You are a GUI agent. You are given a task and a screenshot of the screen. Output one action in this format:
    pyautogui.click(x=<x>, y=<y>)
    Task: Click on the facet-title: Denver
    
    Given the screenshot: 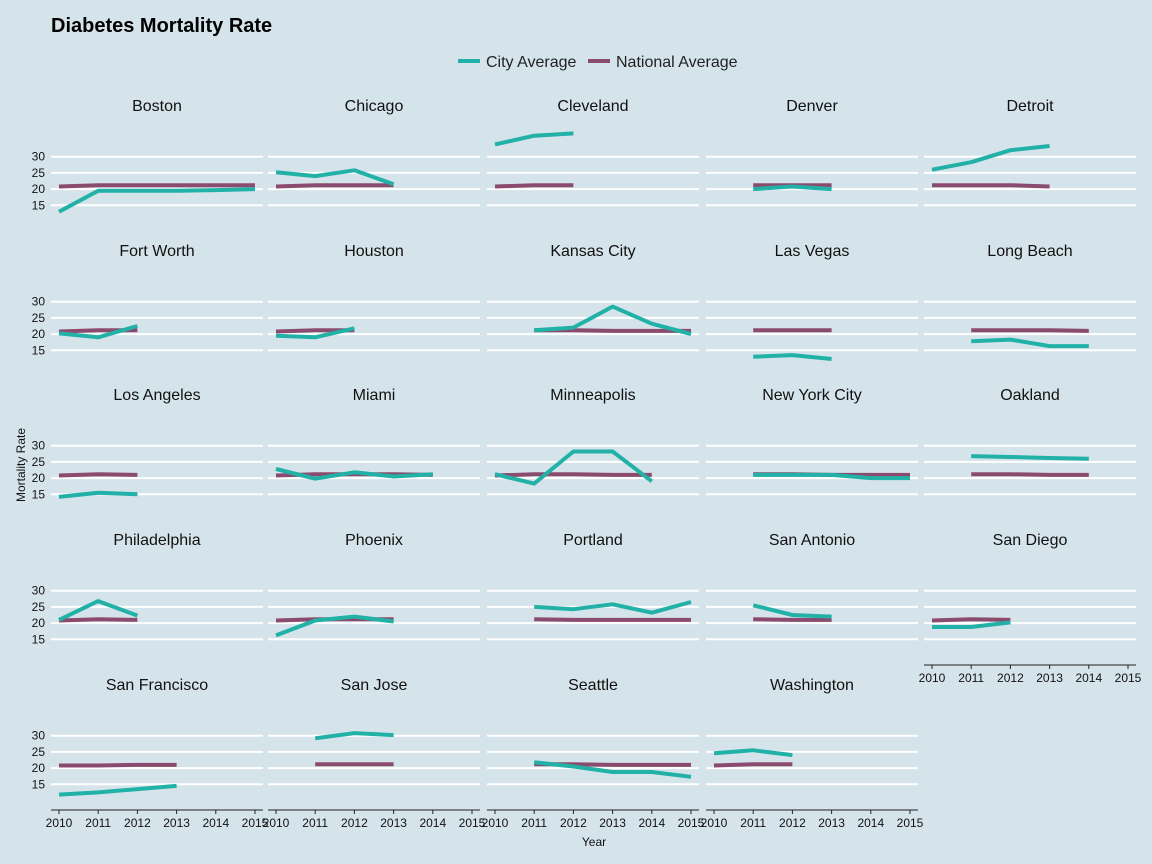 What is the action you would take?
    pyautogui.click(x=812, y=106)
    